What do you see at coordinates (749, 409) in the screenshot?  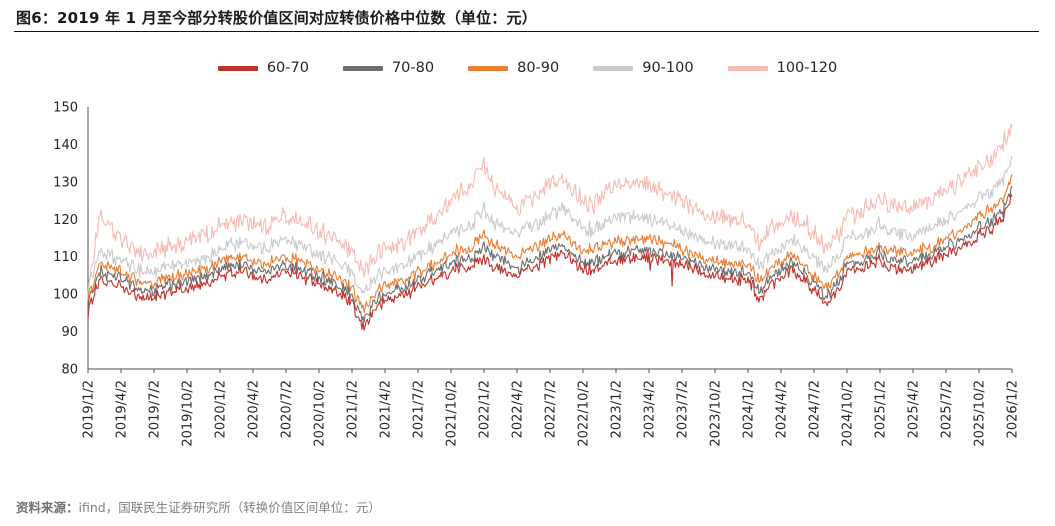 I see `x-tick-label: 2024/1/2` at bounding box center [749, 409].